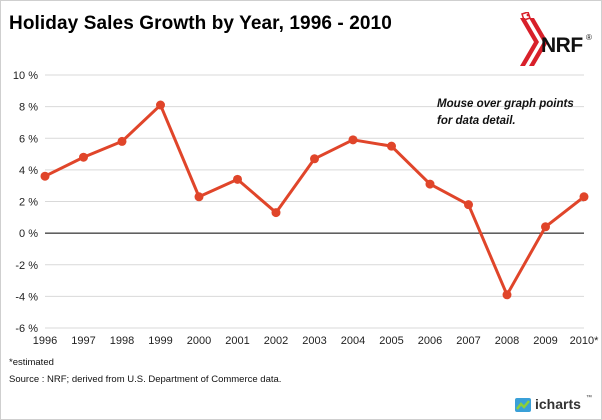 The width and height of the screenshot is (602, 420). Describe the element at coordinates (276, 341) in the screenshot. I see `x-tick-label: 2002` at that location.